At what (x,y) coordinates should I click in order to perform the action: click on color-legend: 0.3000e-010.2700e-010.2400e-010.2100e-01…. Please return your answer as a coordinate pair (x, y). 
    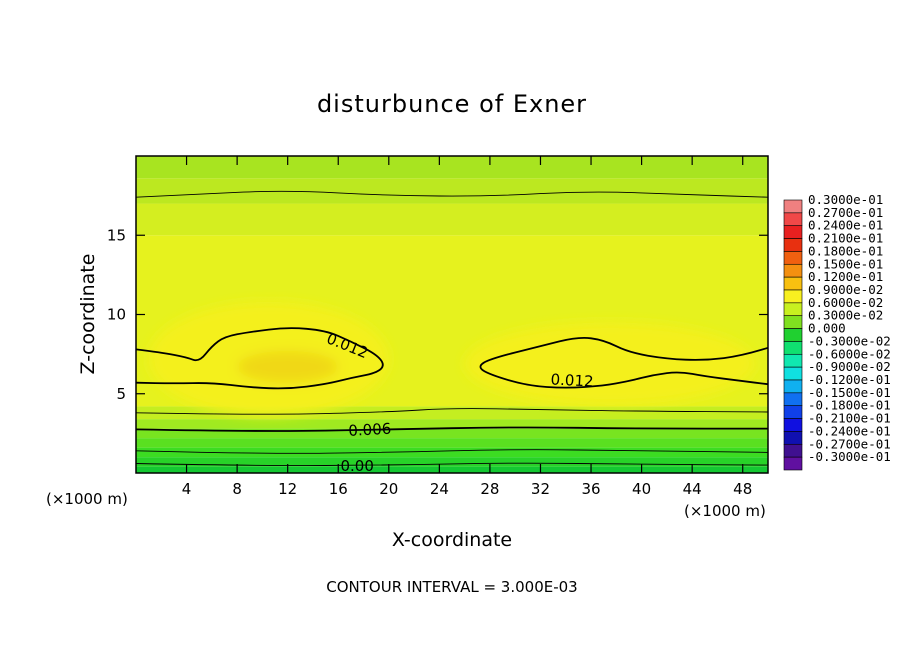
    Looking at the image, I should click on (837, 331).